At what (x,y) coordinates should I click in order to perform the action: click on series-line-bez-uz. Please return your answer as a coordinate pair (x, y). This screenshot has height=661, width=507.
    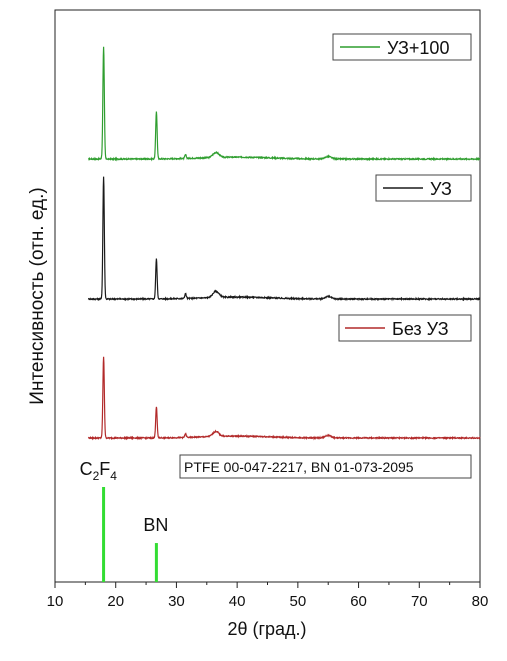
    Looking at the image, I should click on (284, 398).